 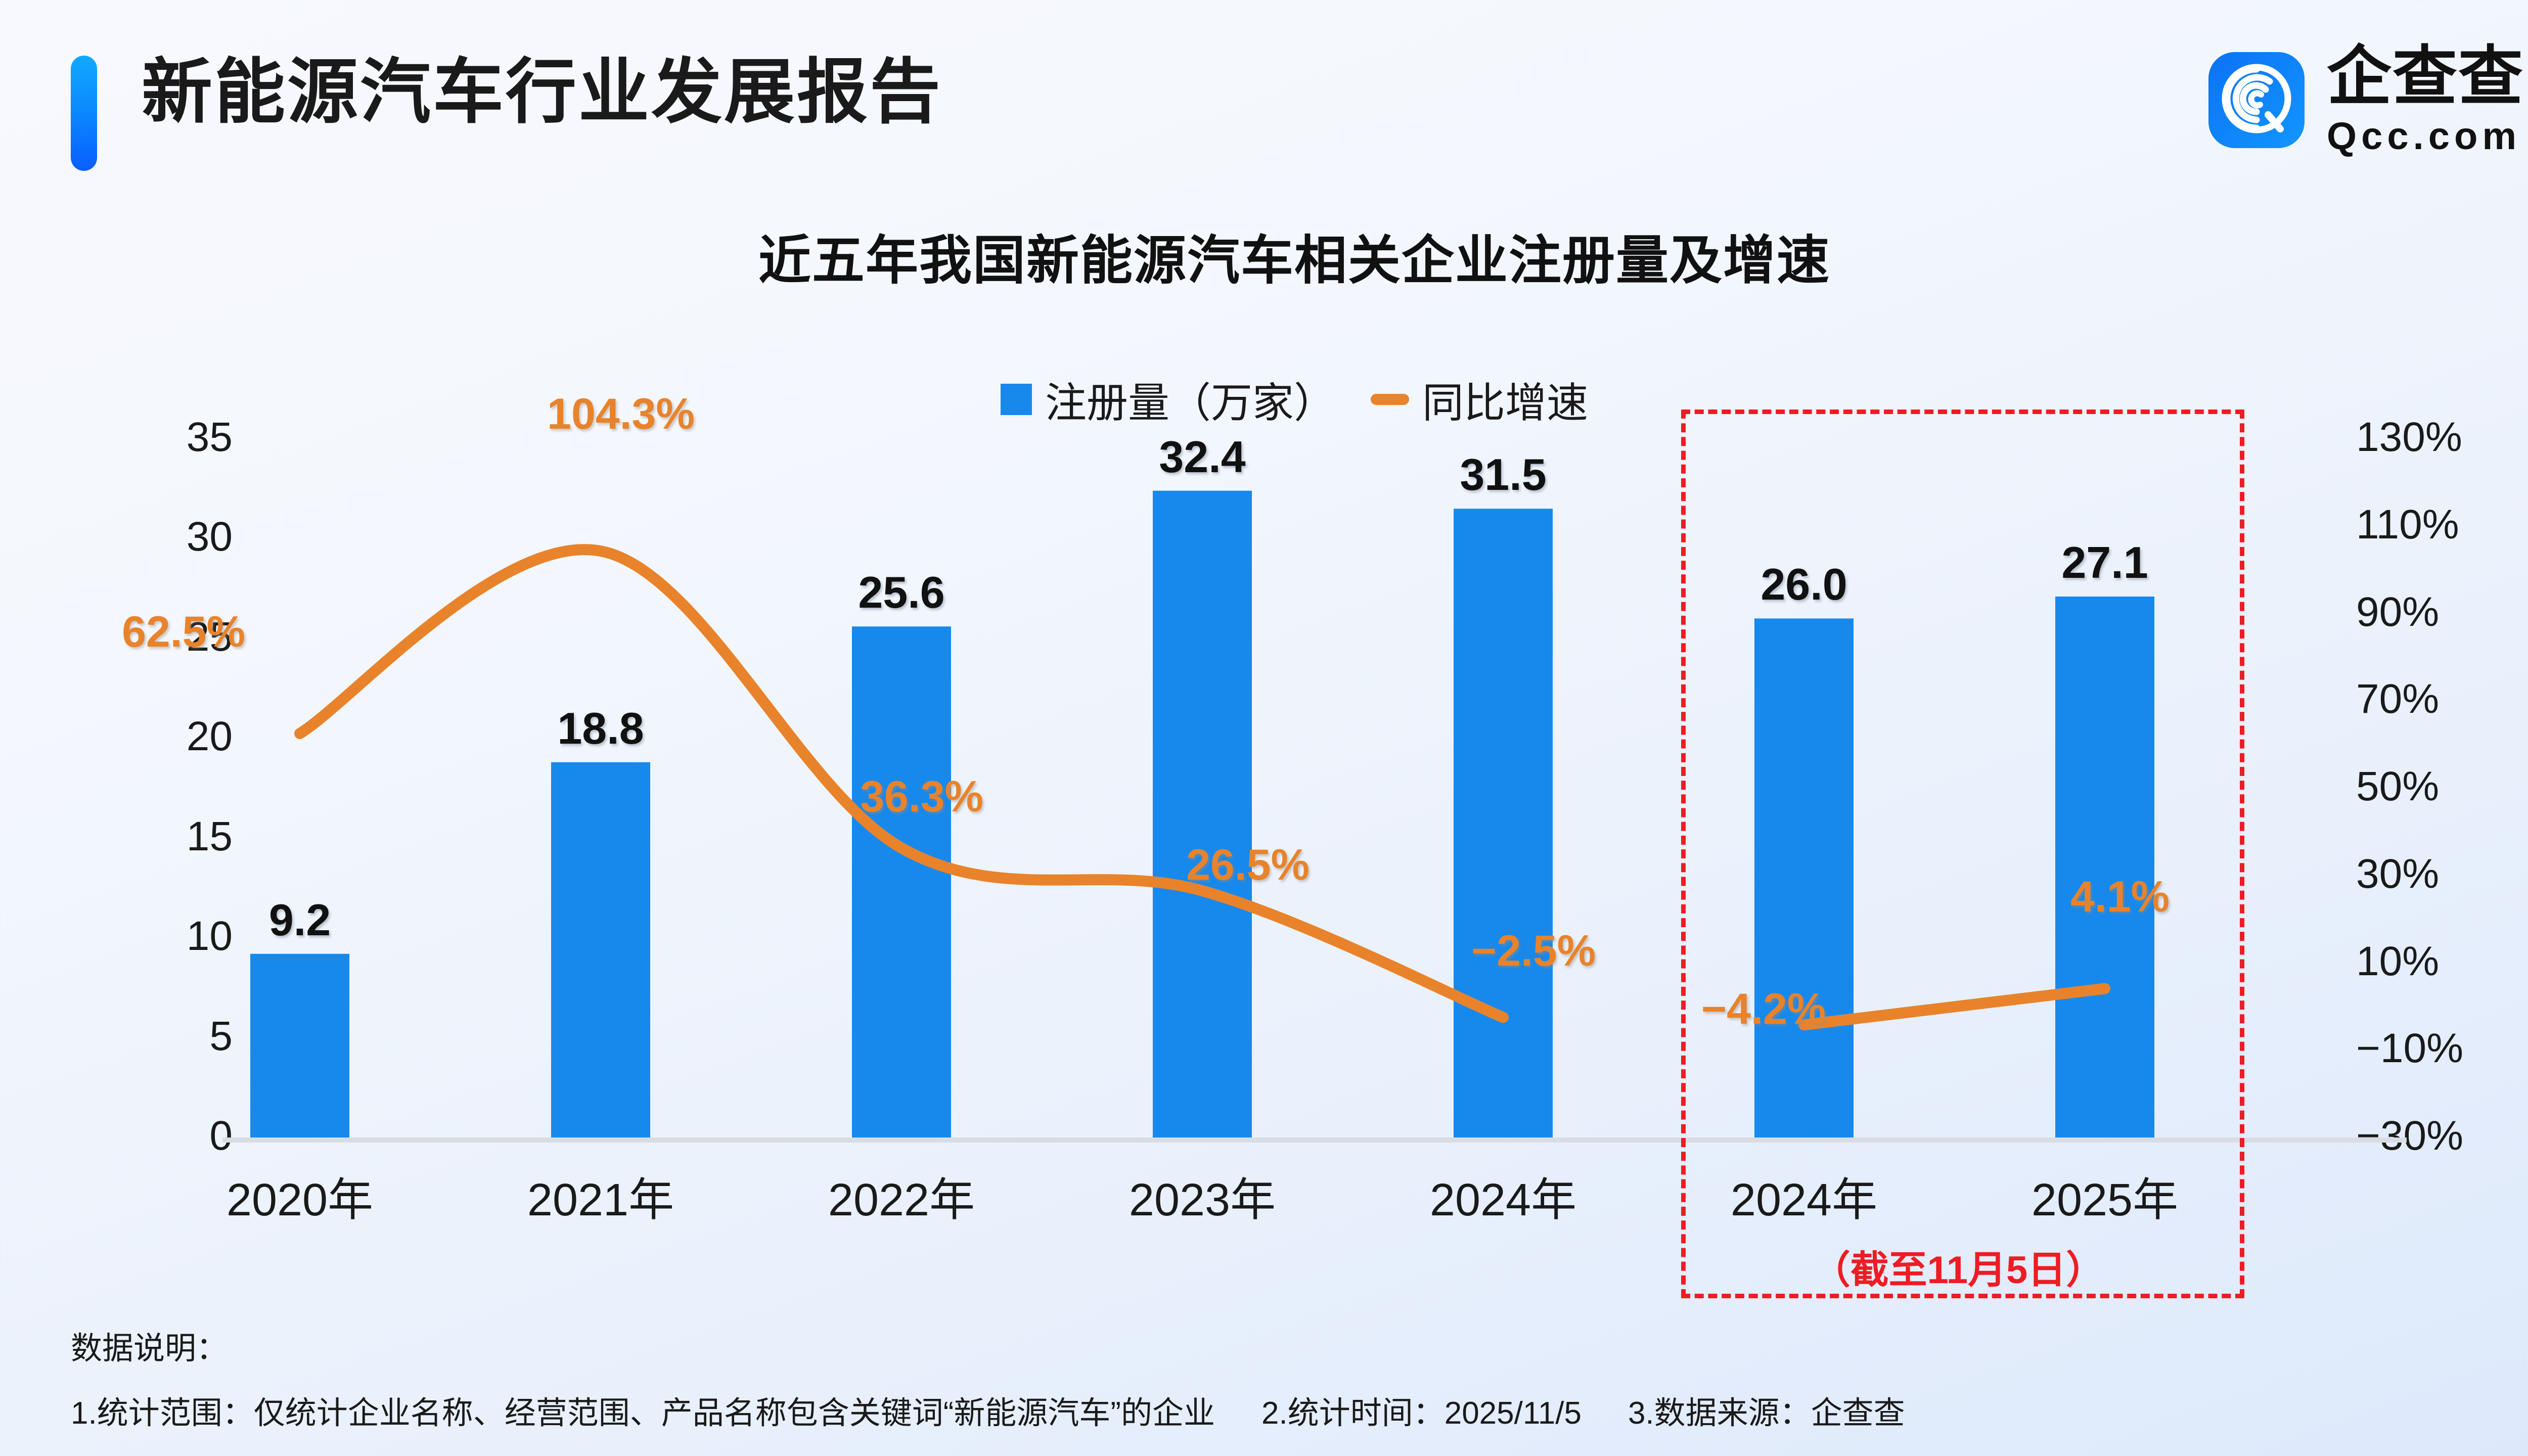 What do you see at coordinates (1959, 1270) in the screenshot?
I see `highlight-note: （截至11月5日）` at bounding box center [1959, 1270].